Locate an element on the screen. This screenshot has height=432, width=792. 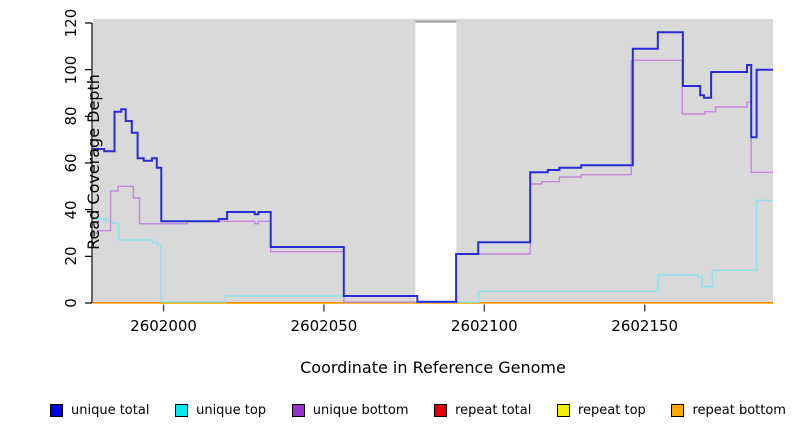
legend-swatch-unique-top is located at coordinates (182, 410).